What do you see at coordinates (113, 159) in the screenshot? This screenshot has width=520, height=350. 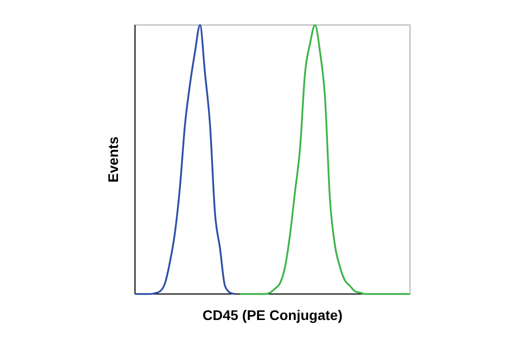 I see `y-axis-title: Events` at bounding box center [113, 159].